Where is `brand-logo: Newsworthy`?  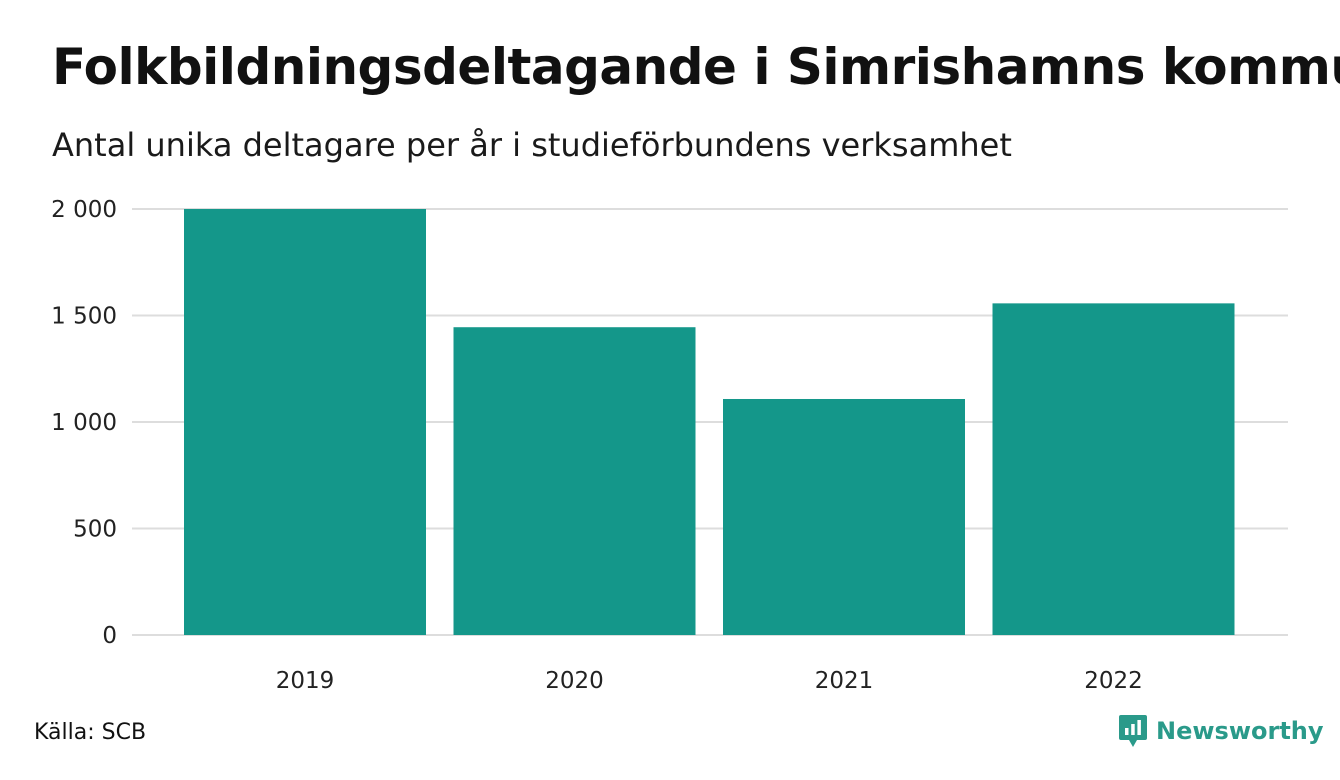
brand-logo: Newsworthy is located at coordinates (1221, 731).